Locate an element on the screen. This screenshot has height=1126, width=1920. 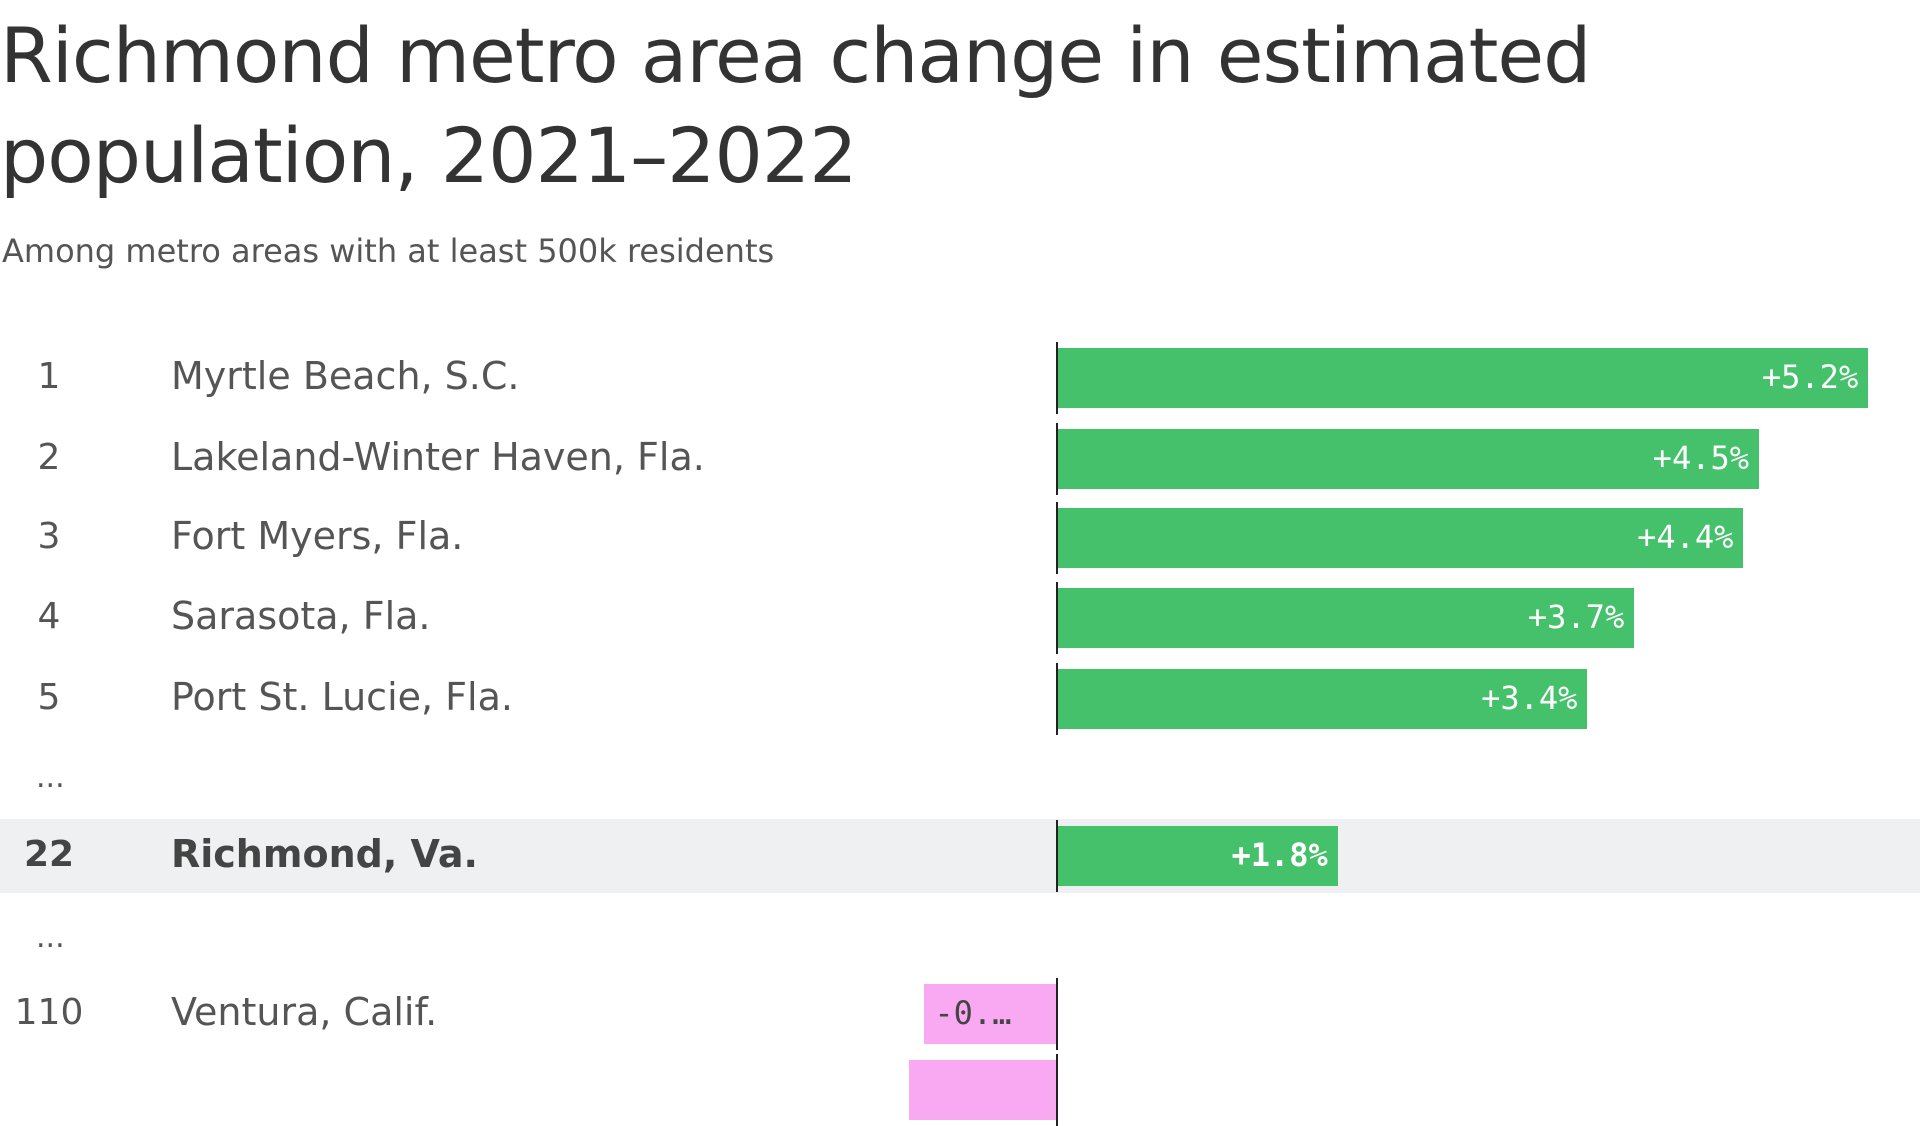
bar-value-label: +3.7% is located at coordinates (1576, 617).